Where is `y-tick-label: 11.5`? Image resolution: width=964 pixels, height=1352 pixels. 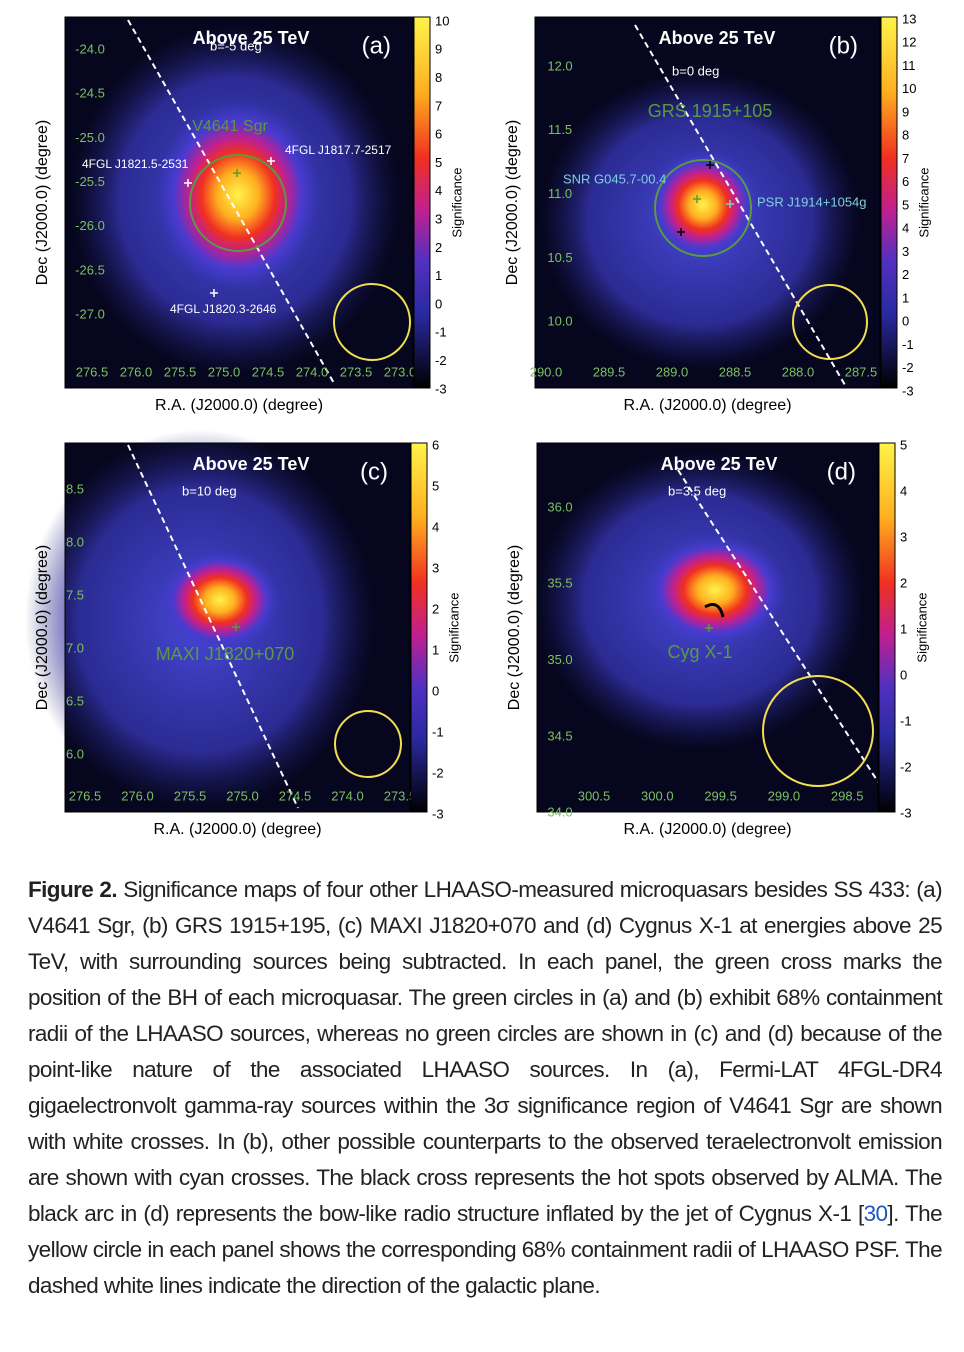 y-tick-label: 11.5 is located at coordinates (560, 129).